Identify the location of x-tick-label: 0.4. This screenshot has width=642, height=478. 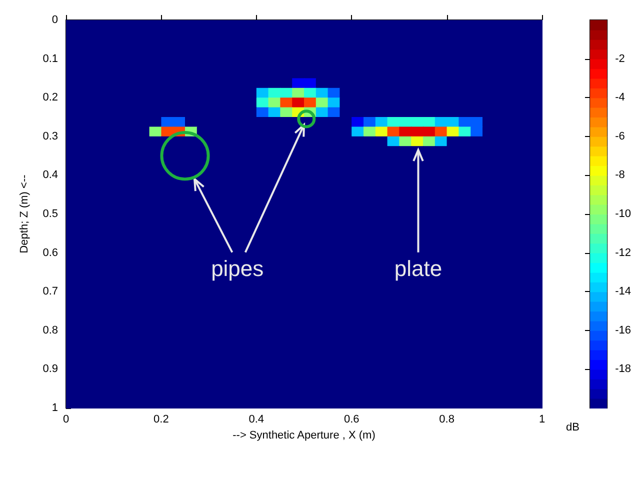
(256, 420).